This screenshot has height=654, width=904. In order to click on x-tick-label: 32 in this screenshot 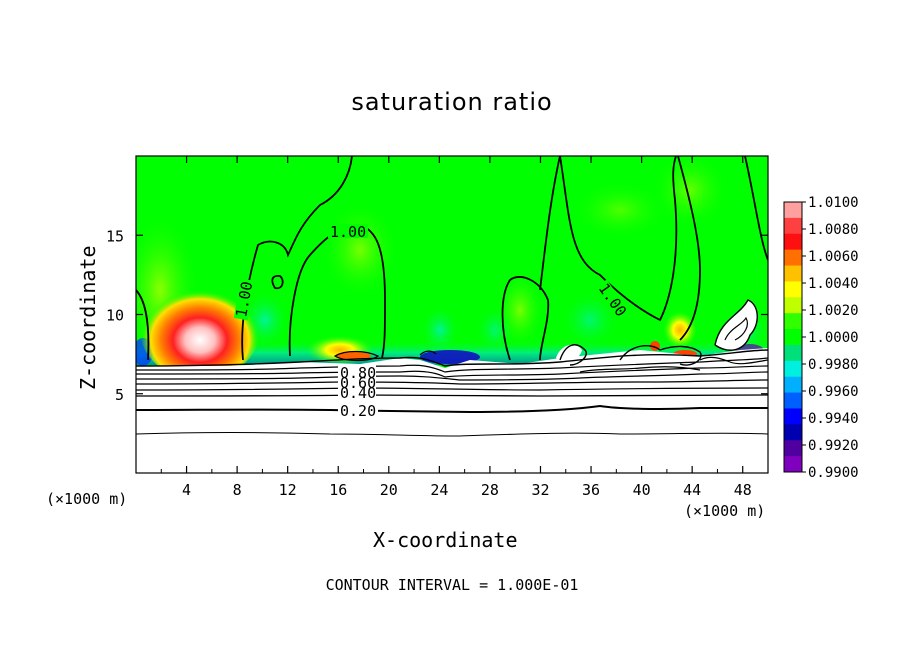, I will do `click(540, 490)`.